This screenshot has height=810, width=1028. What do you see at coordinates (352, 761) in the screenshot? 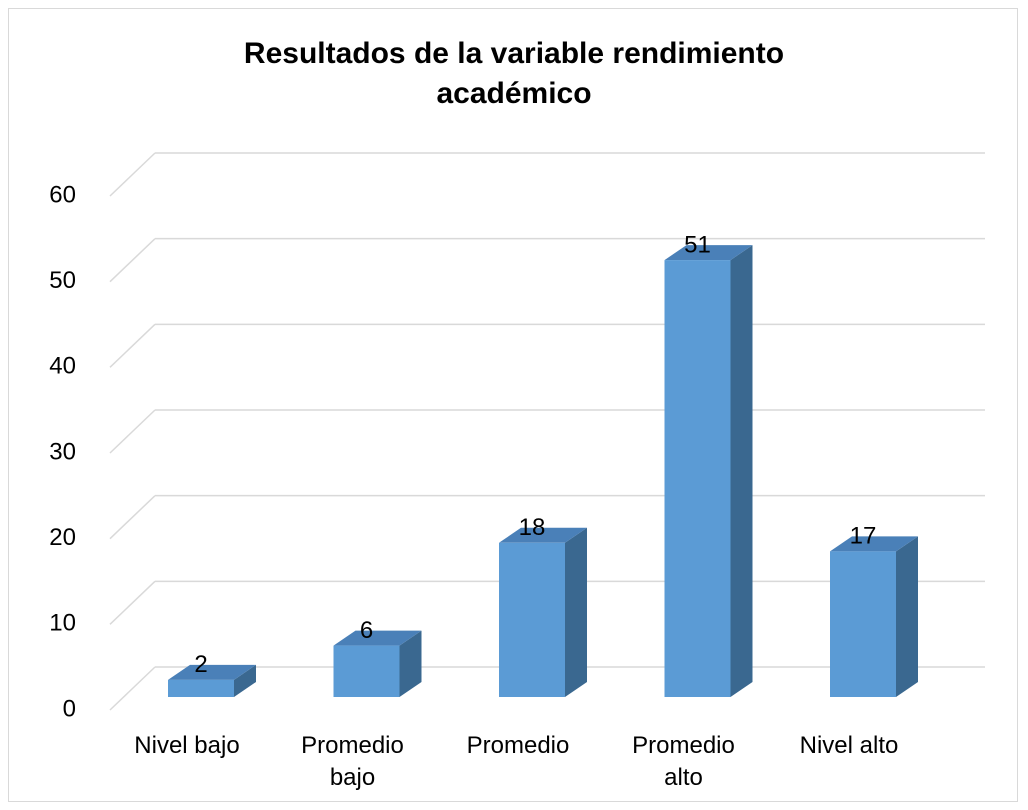
I see `x-tick-label: Promedio bajo` at bounding box center [352, 761].